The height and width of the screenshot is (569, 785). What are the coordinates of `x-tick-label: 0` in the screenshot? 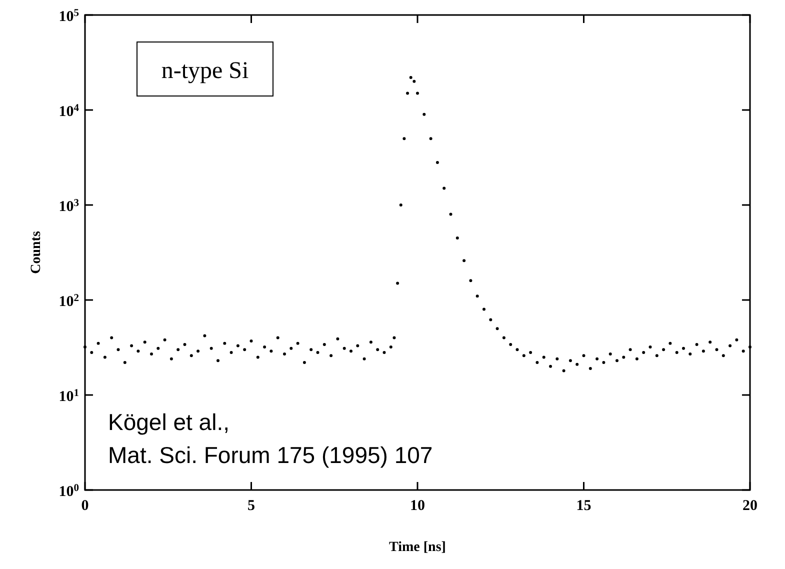 It's located at (85, 506).